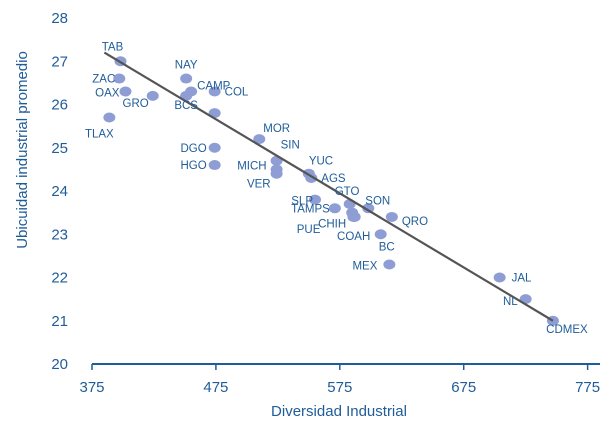  Describe the element at coordinates (587, 387) in the screenshot. I see `x-tick-label: 775` at that location.